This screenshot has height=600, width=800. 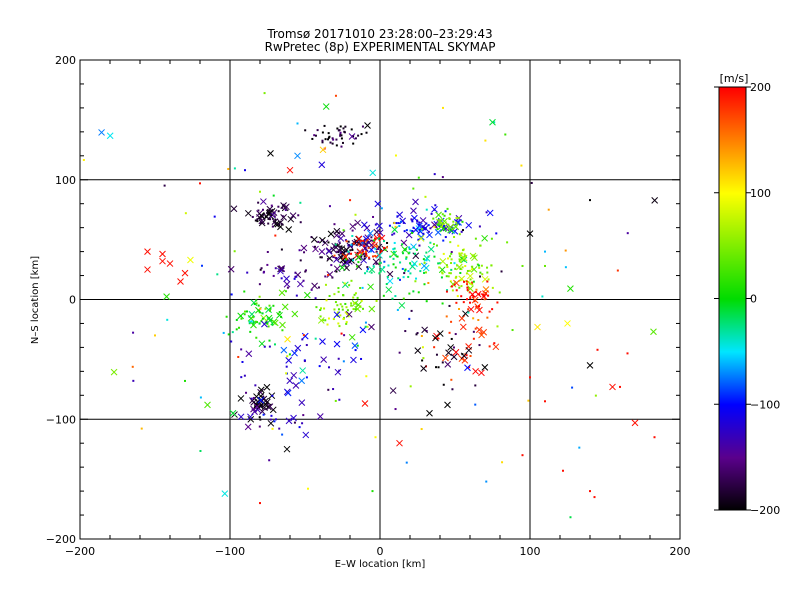 I want to click on chart-title: Tromsø 20171010 23:28:00–23:29:43, so click(x=379, y=34).